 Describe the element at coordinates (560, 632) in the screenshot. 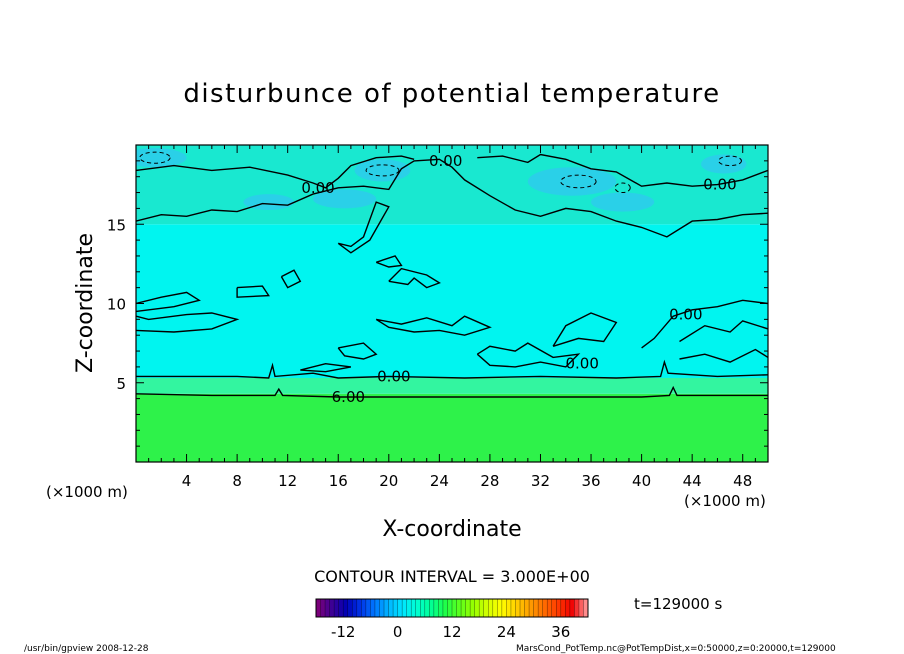

I see `colorbar-tick-label: 36` at that location.